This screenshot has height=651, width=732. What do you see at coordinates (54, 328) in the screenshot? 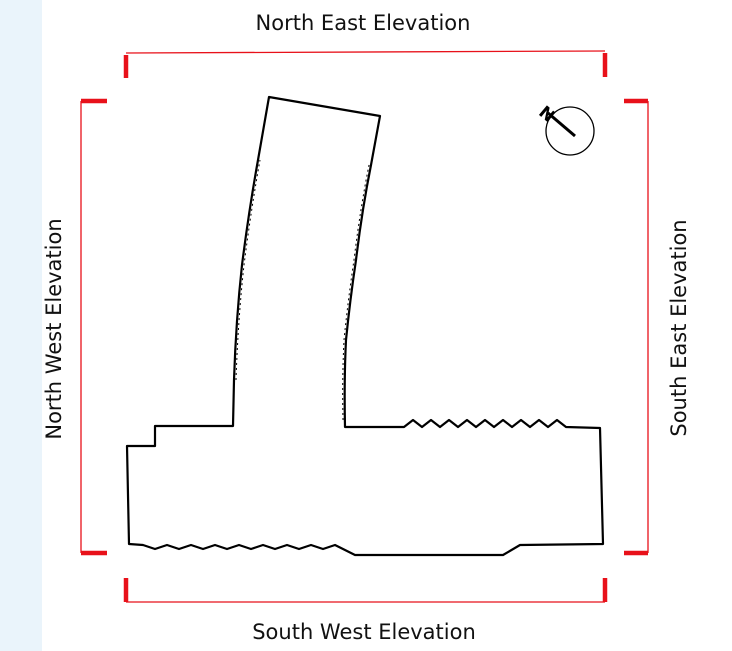
I see `north-west-elevation-label: North West Elevation` at bounding box center [54, 328].